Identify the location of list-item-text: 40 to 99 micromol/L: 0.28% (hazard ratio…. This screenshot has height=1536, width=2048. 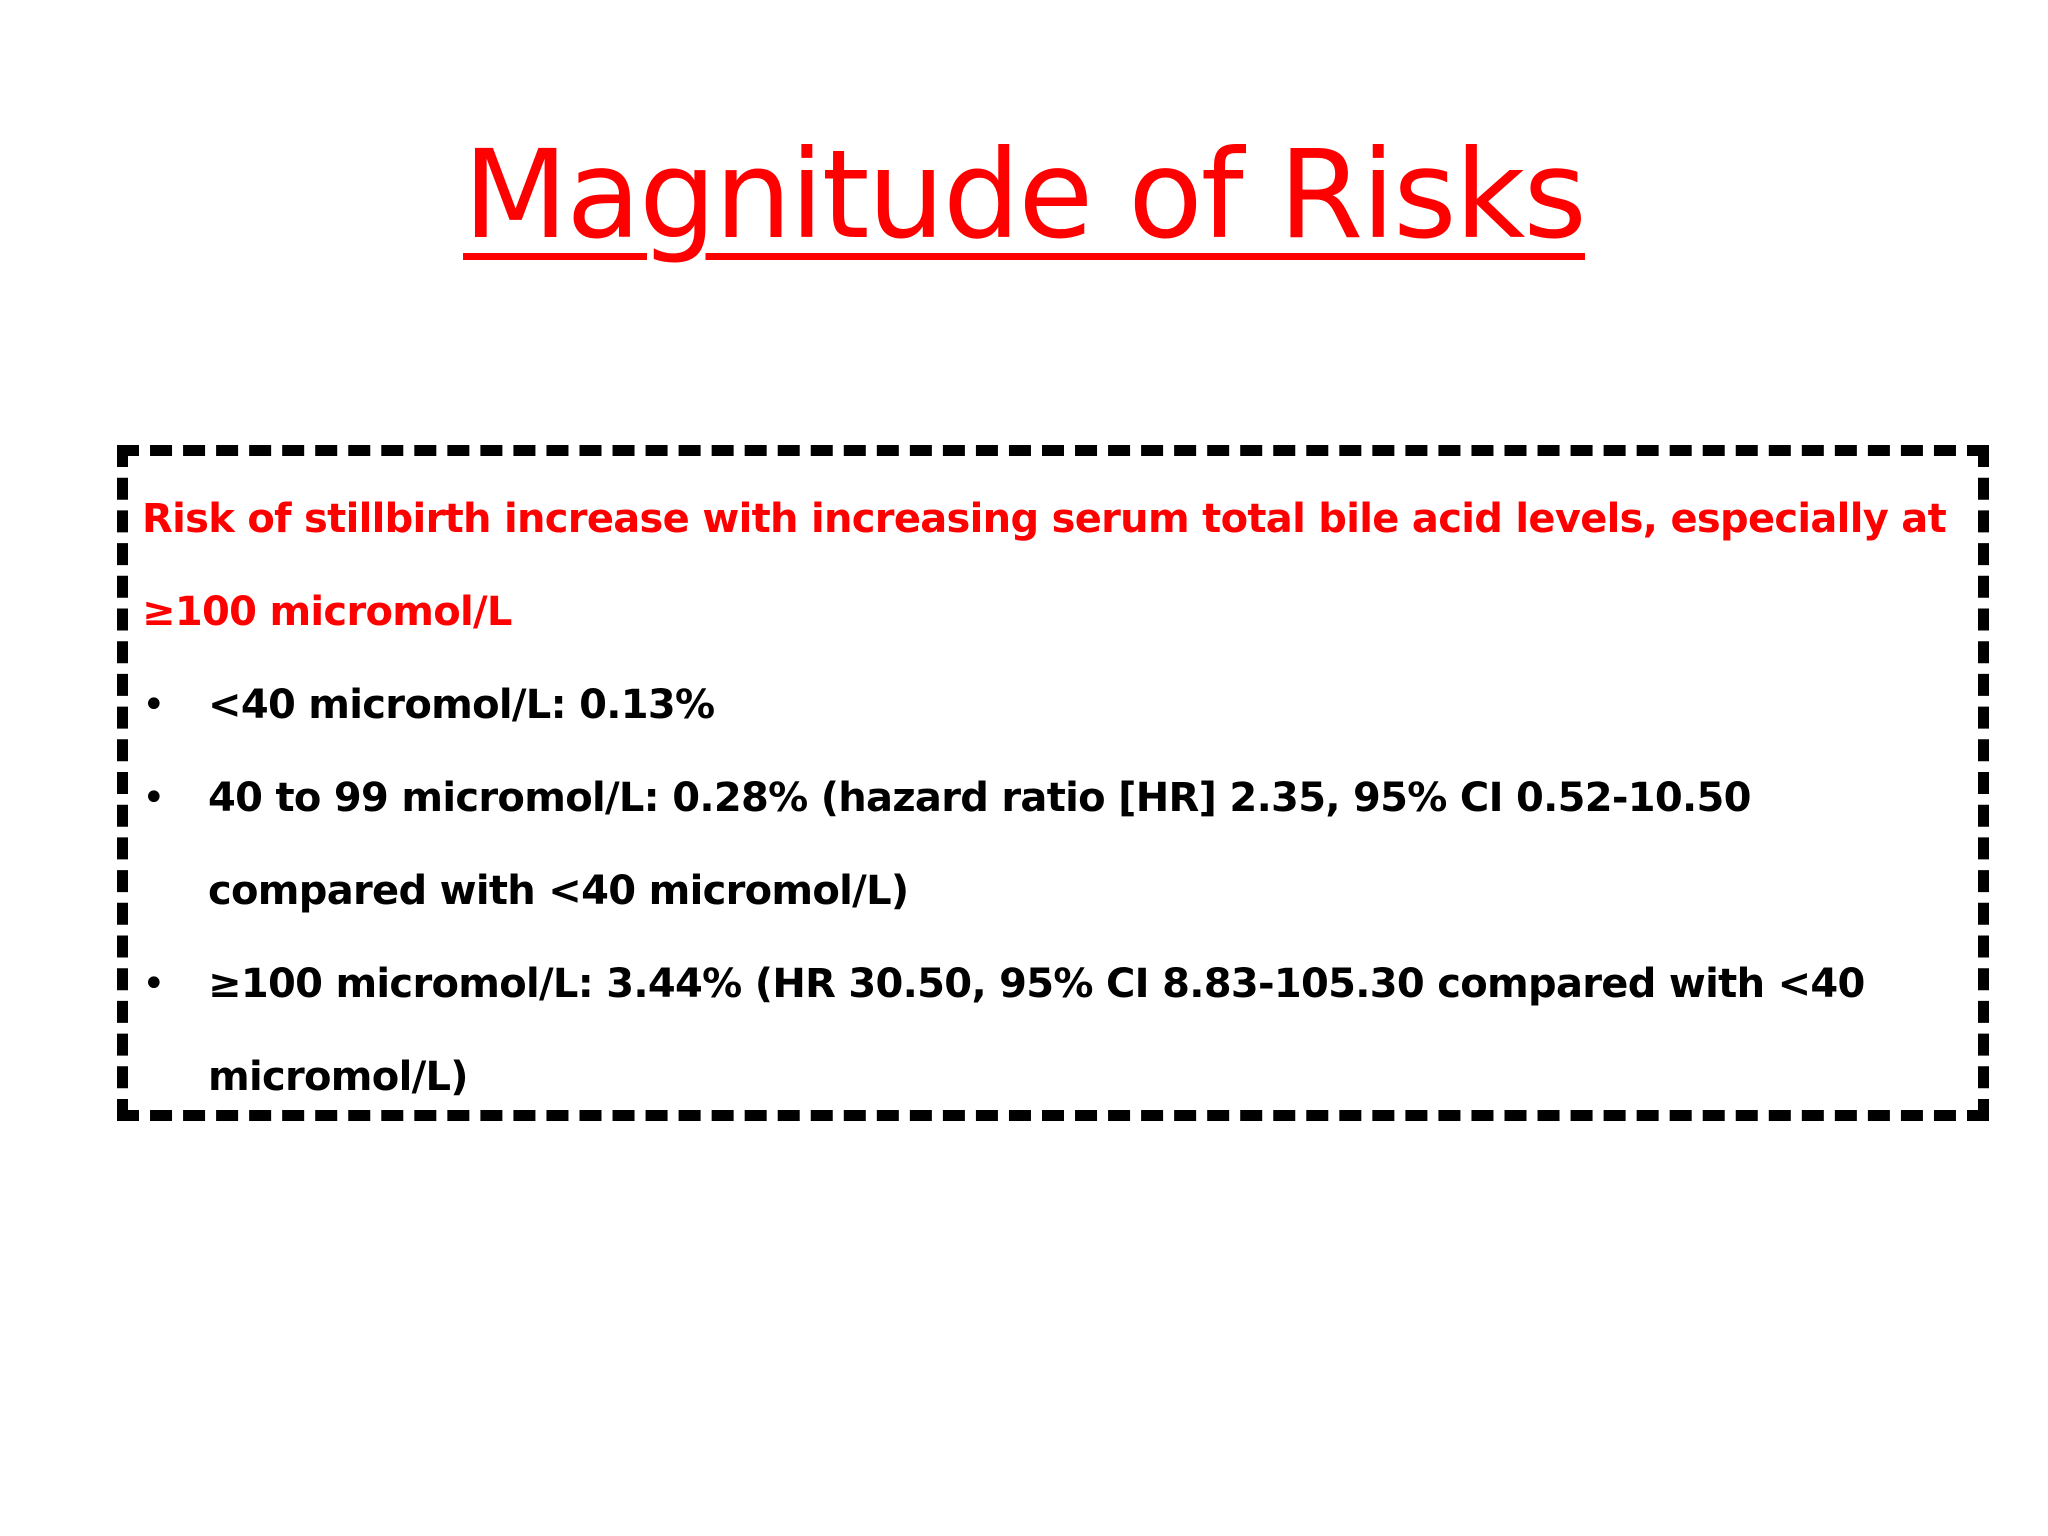
(979, 844).